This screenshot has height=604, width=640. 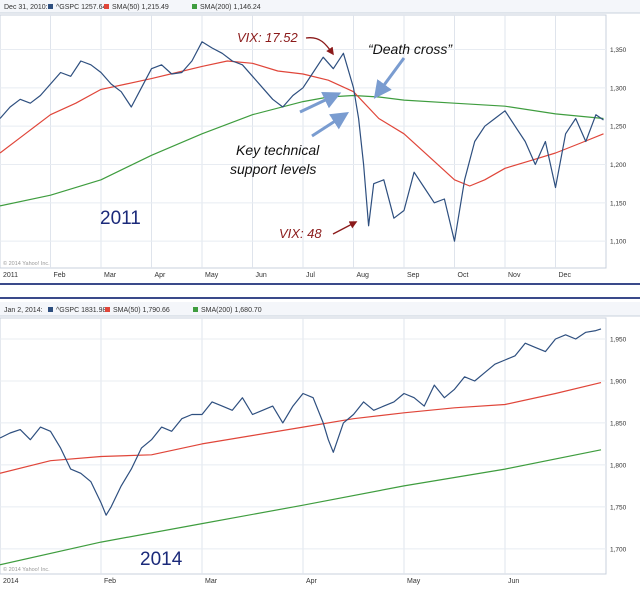 What do you see at coordinates (618, 88) in the screenshot?
I see `y-tick-label-4: 1,300` at bounding box center [618, 88].